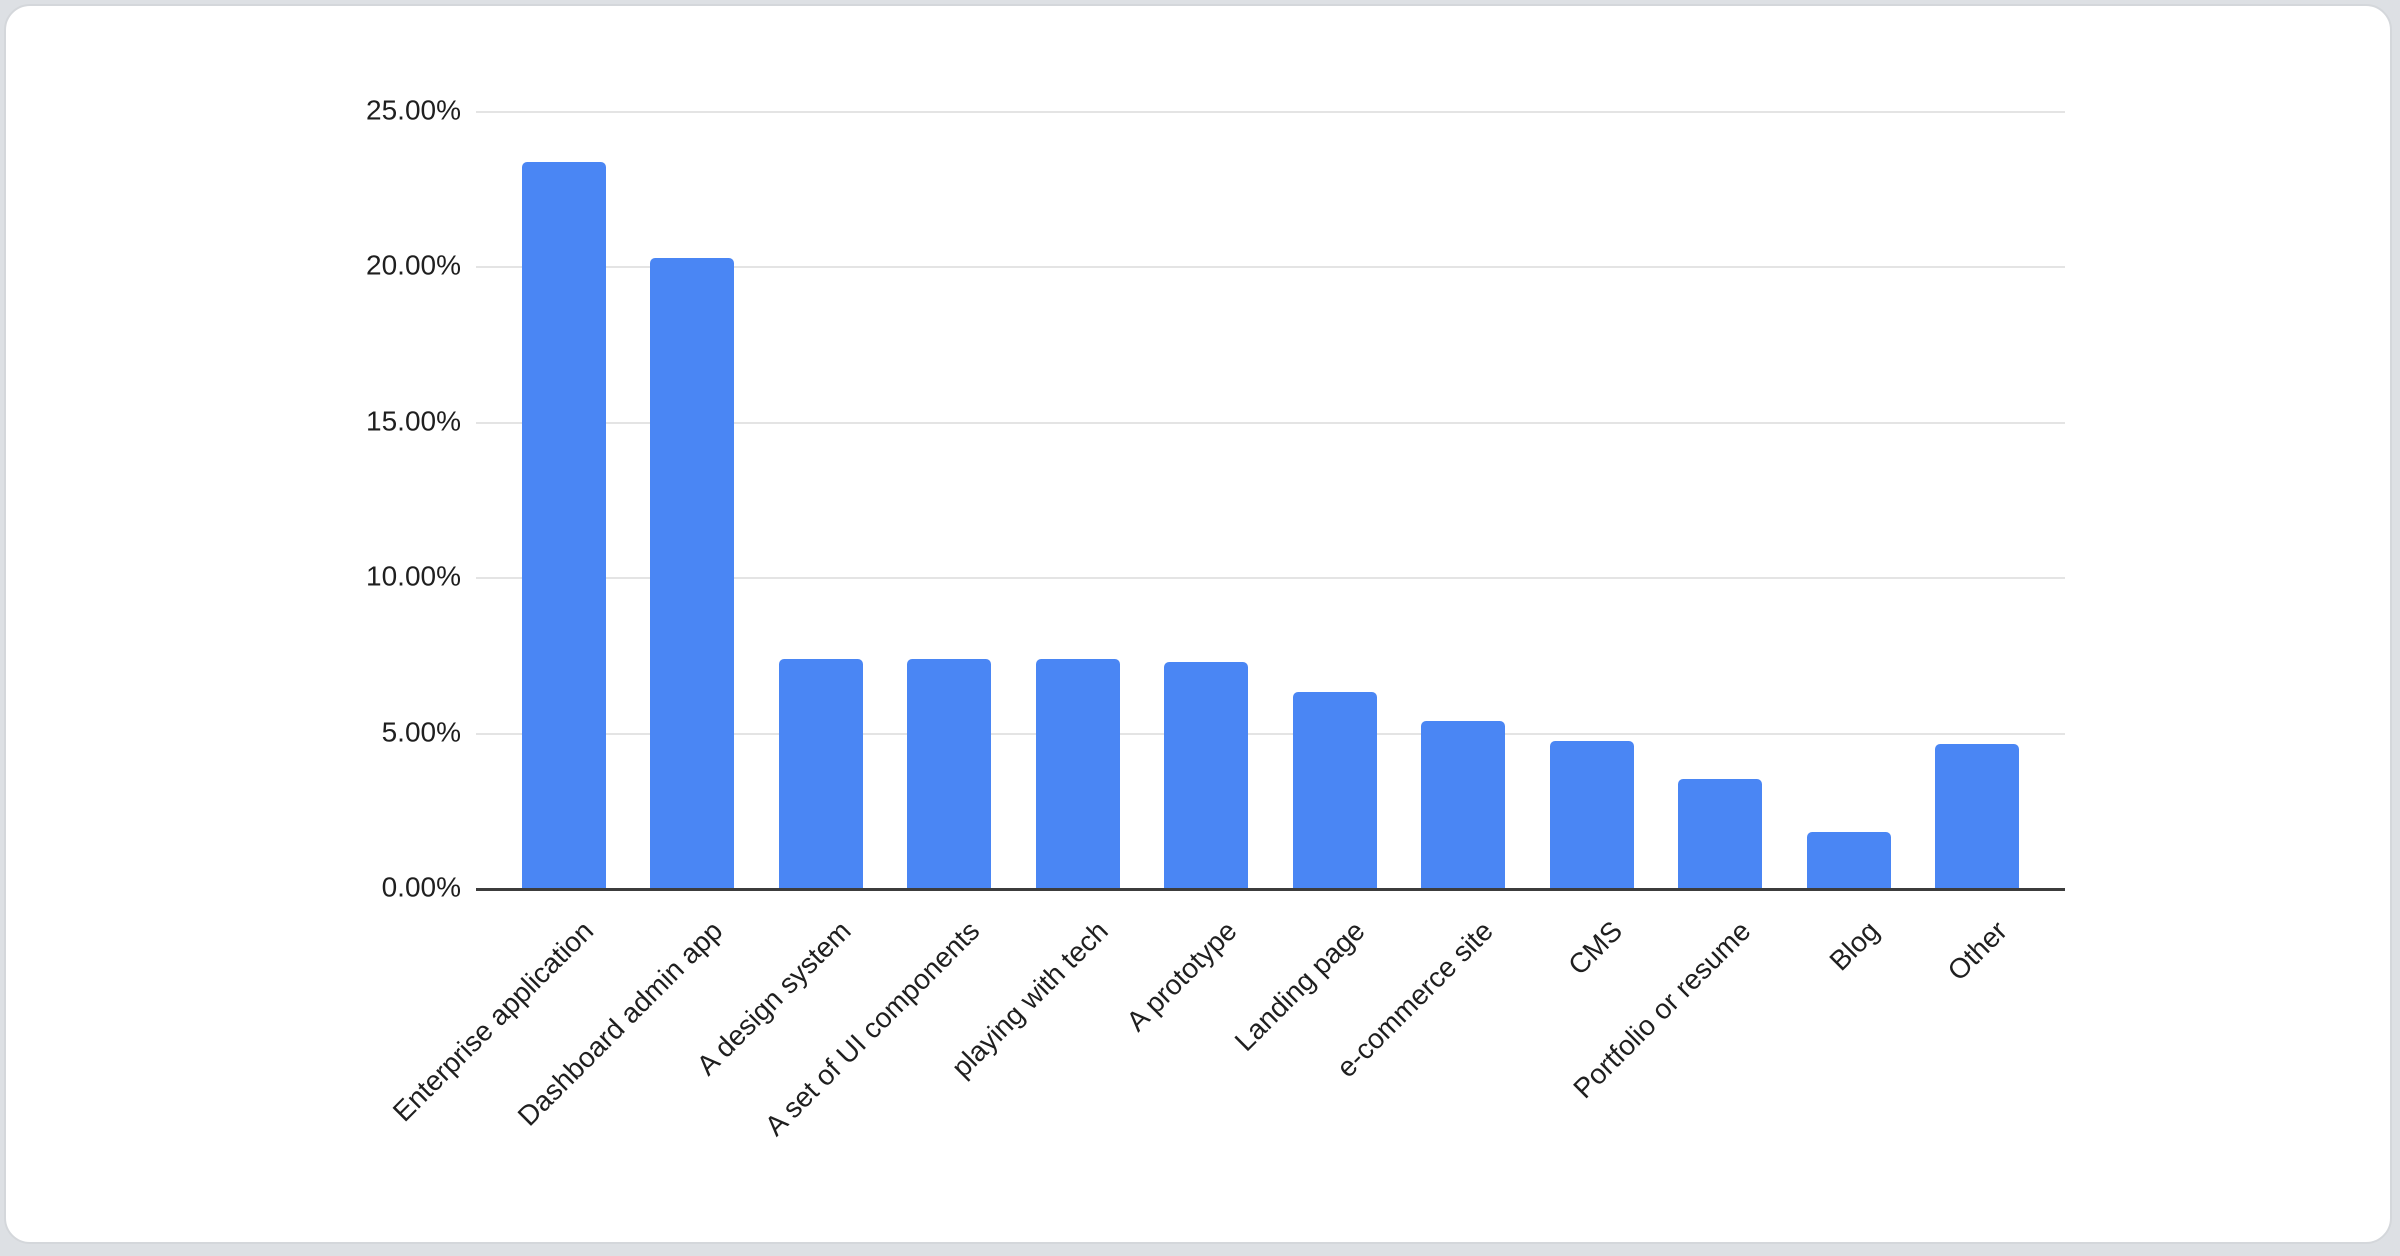  Describe the element at coordinates (1594, 948) in the screenshot. I see `x-axis-label-cms: CMS` at that location.